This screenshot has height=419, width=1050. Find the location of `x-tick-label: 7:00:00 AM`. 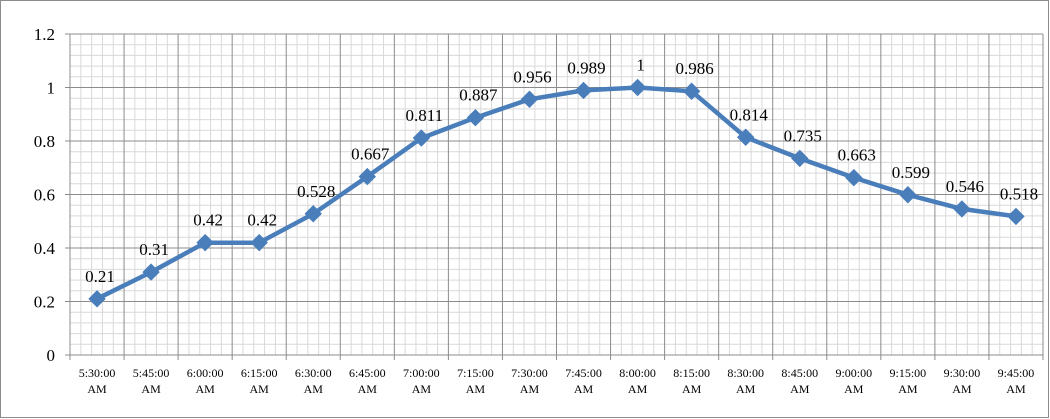

x-tick-label: 7:00:00 AM is located at coordinates (421, 381).